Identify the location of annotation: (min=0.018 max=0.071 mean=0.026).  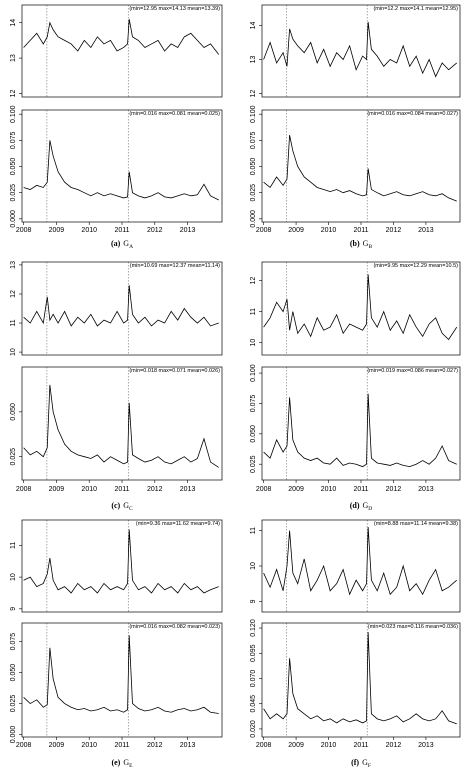
(174, 371).